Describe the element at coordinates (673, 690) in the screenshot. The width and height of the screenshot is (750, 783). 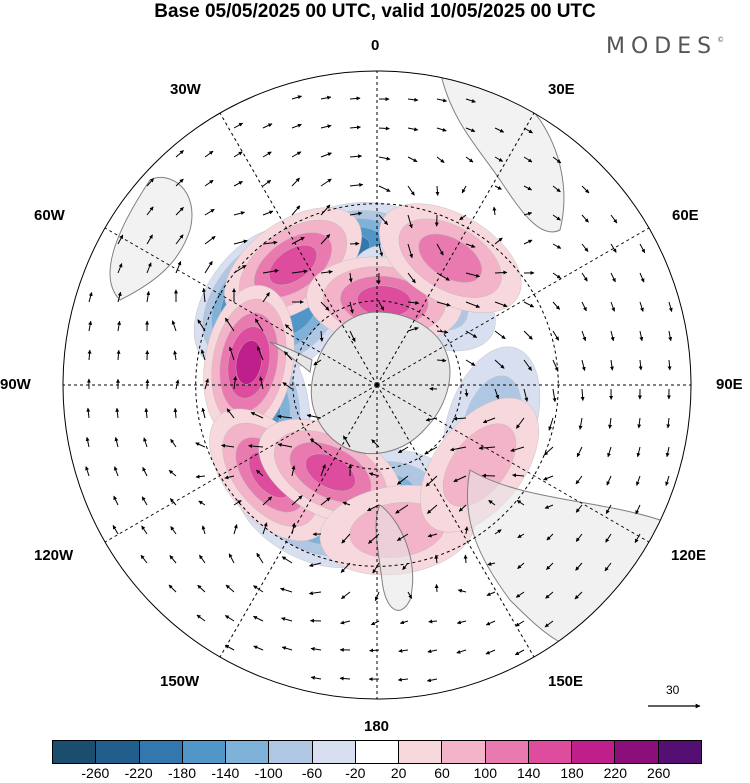
I see `wind-scale-label: 30` at that location.